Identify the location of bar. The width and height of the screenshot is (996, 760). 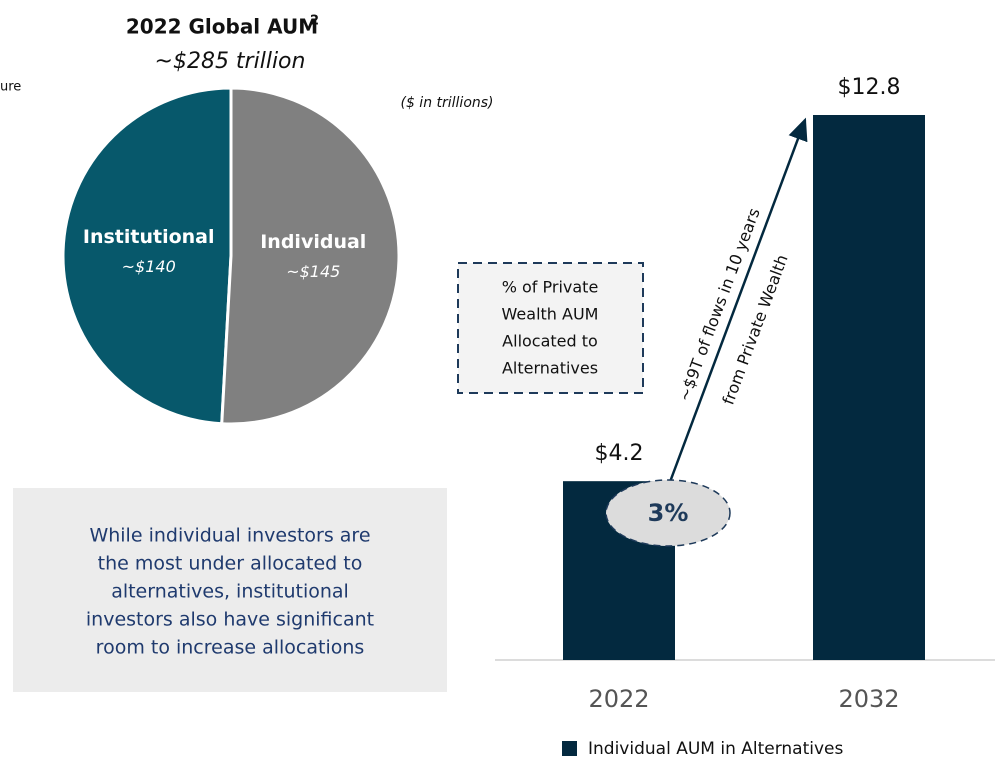
(869, 387).